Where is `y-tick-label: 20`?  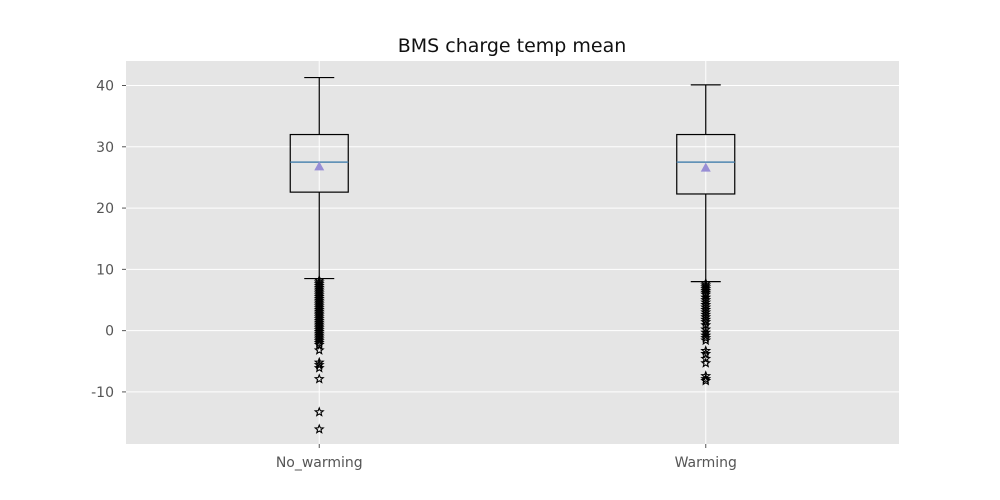
y-tick-label: 20 is located at coordinates (105, 209).